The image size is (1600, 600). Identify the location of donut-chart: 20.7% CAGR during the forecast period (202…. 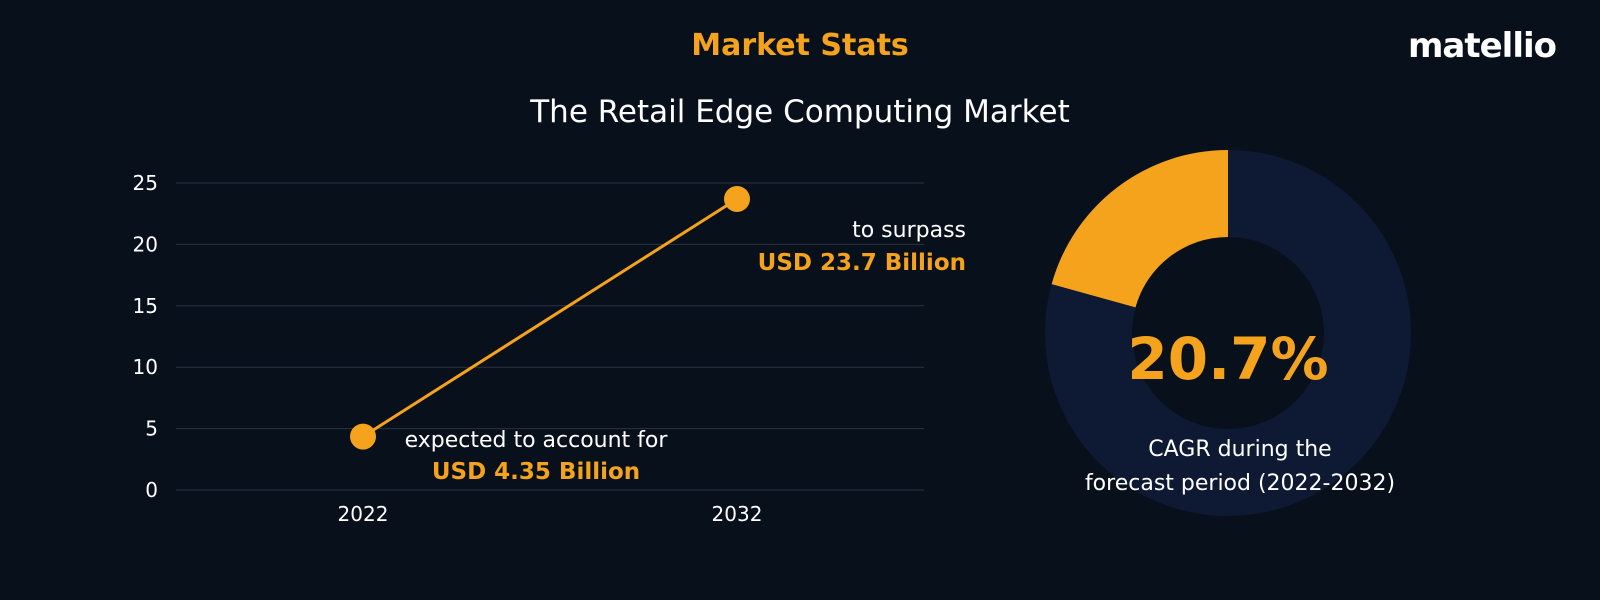
(1228, 333).